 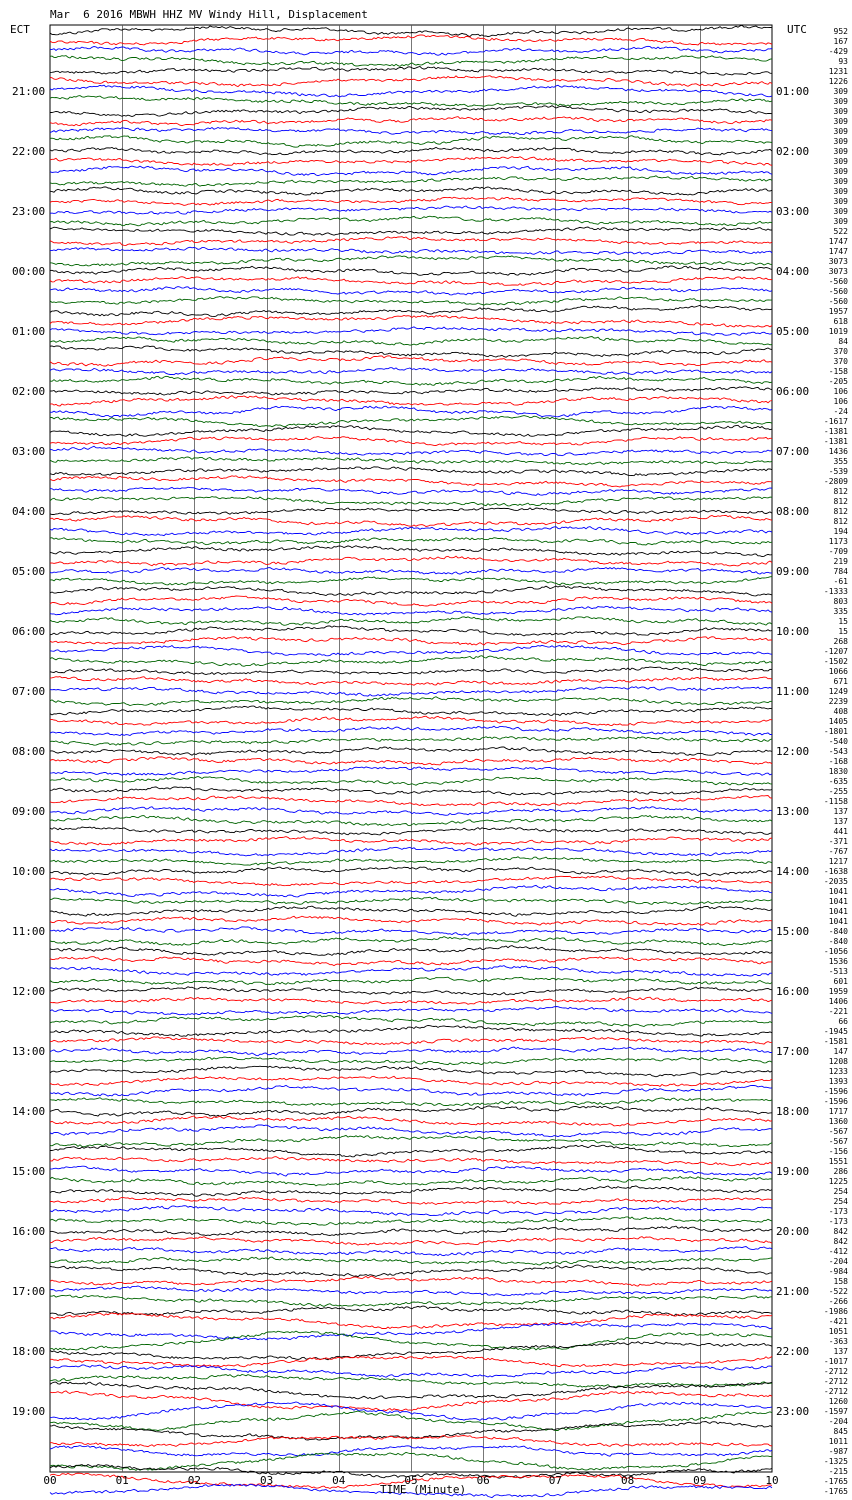 I want to click on trace-offset-label: -767, so click(x=838, y=851).